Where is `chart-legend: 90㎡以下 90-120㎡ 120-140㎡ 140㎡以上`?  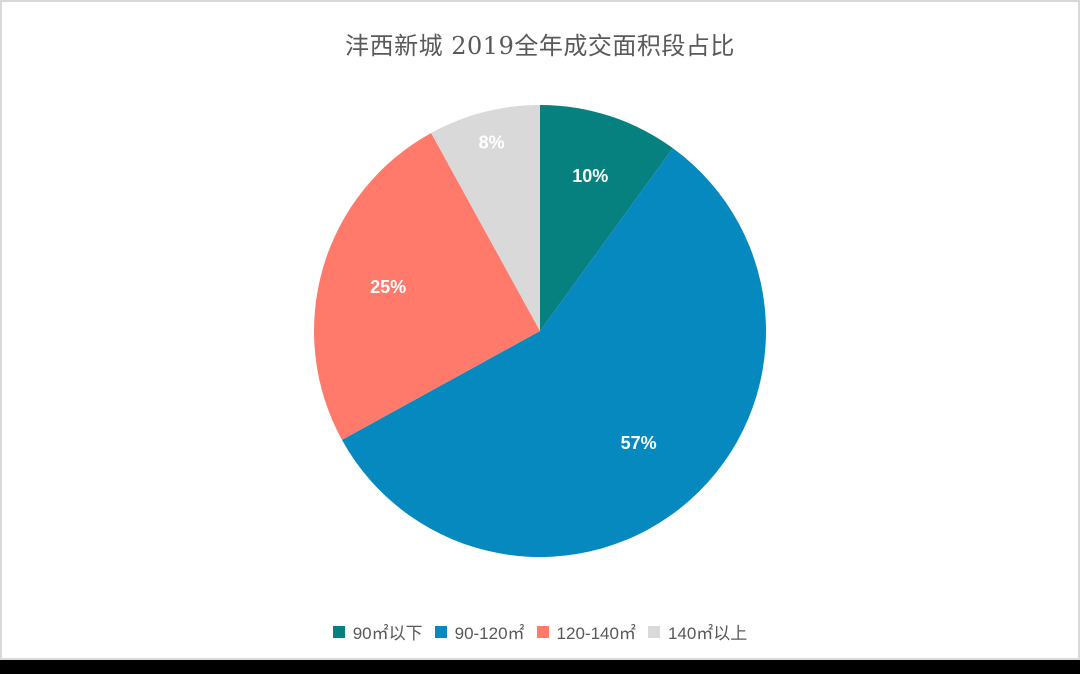 chart-legend: 90㎡以下 90-120㎡ 120-140㎡ 140㎡以上 is located at coordinates (540, 631).